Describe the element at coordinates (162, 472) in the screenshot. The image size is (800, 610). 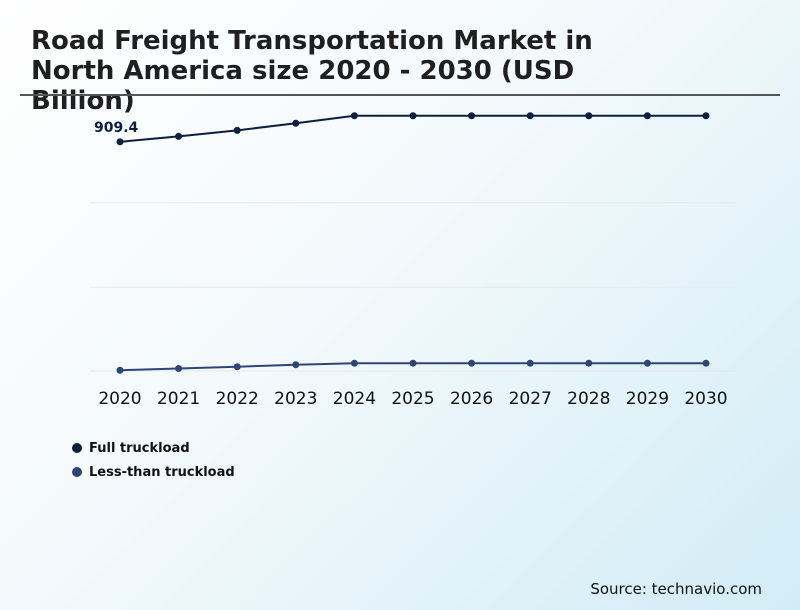
I see `legend-label: Less-than truckload` at that location.